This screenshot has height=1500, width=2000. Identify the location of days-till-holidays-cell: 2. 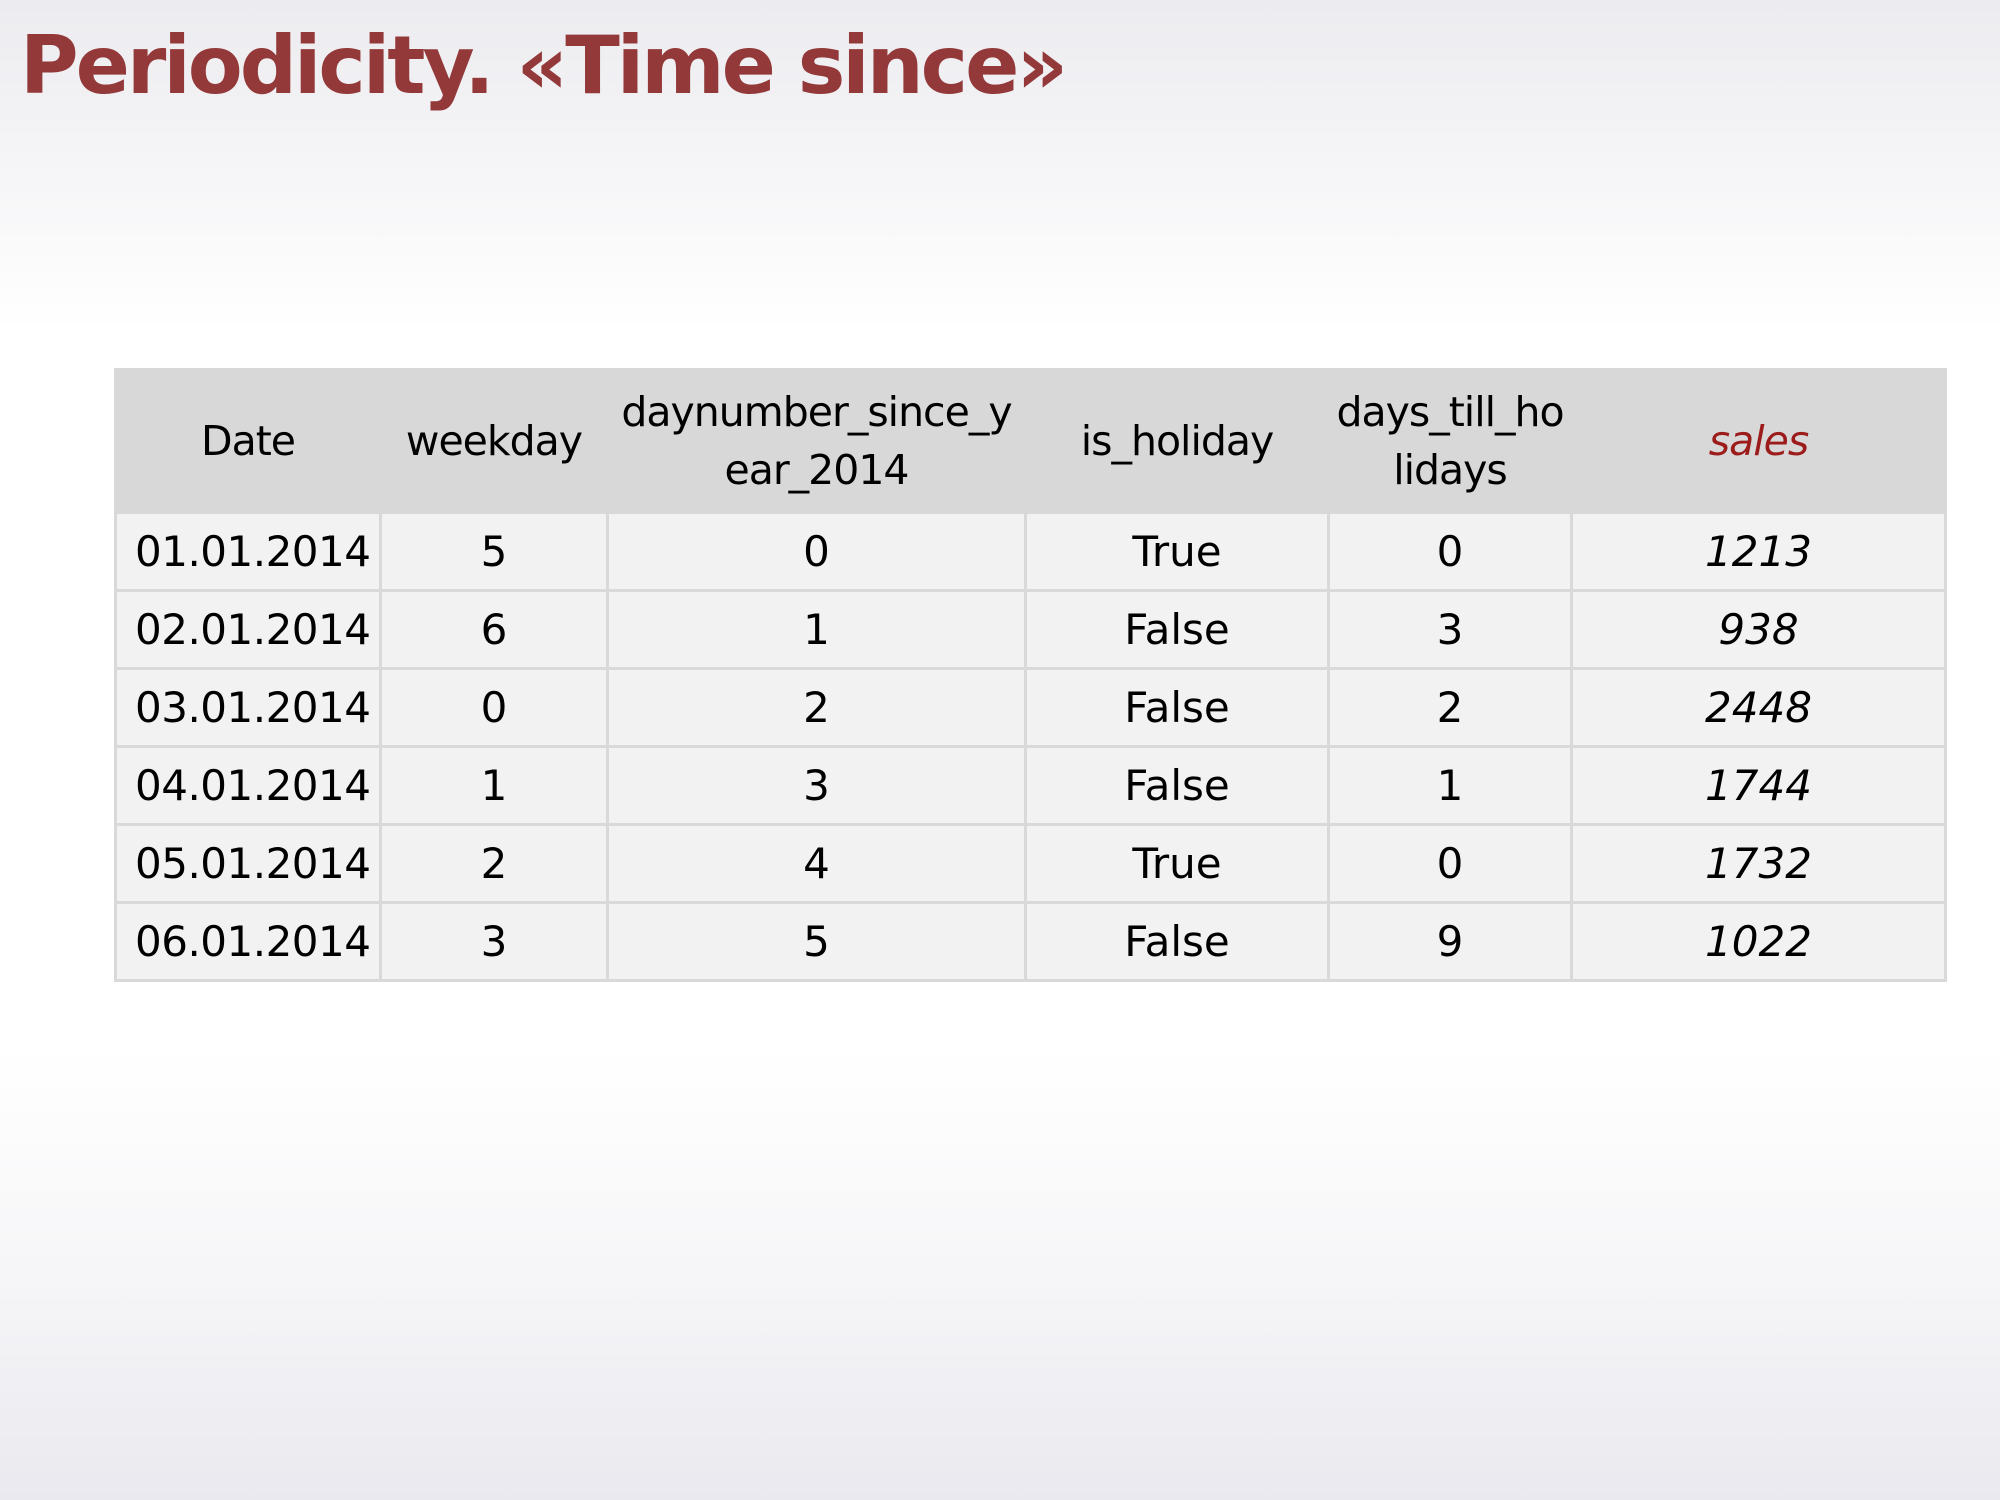
(1450, 707).